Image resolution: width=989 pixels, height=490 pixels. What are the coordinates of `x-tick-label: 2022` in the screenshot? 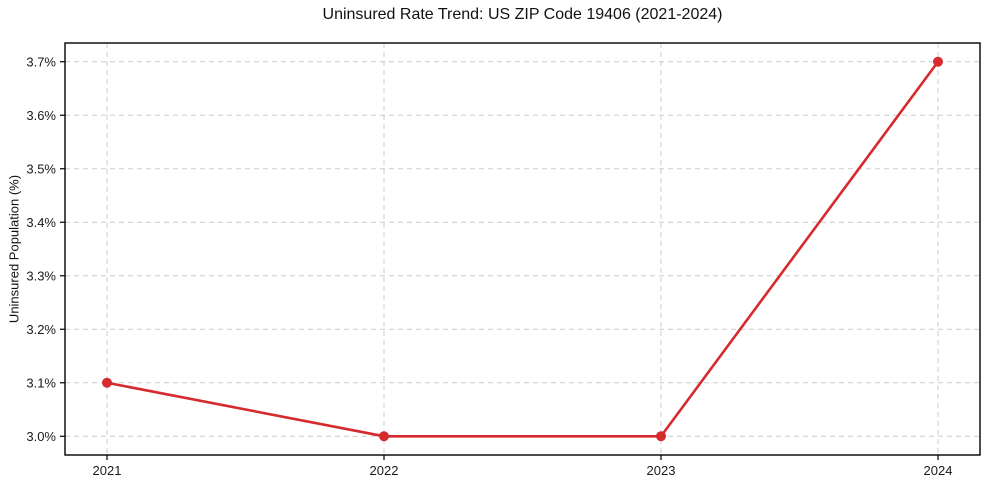 It's located at (384, 470).